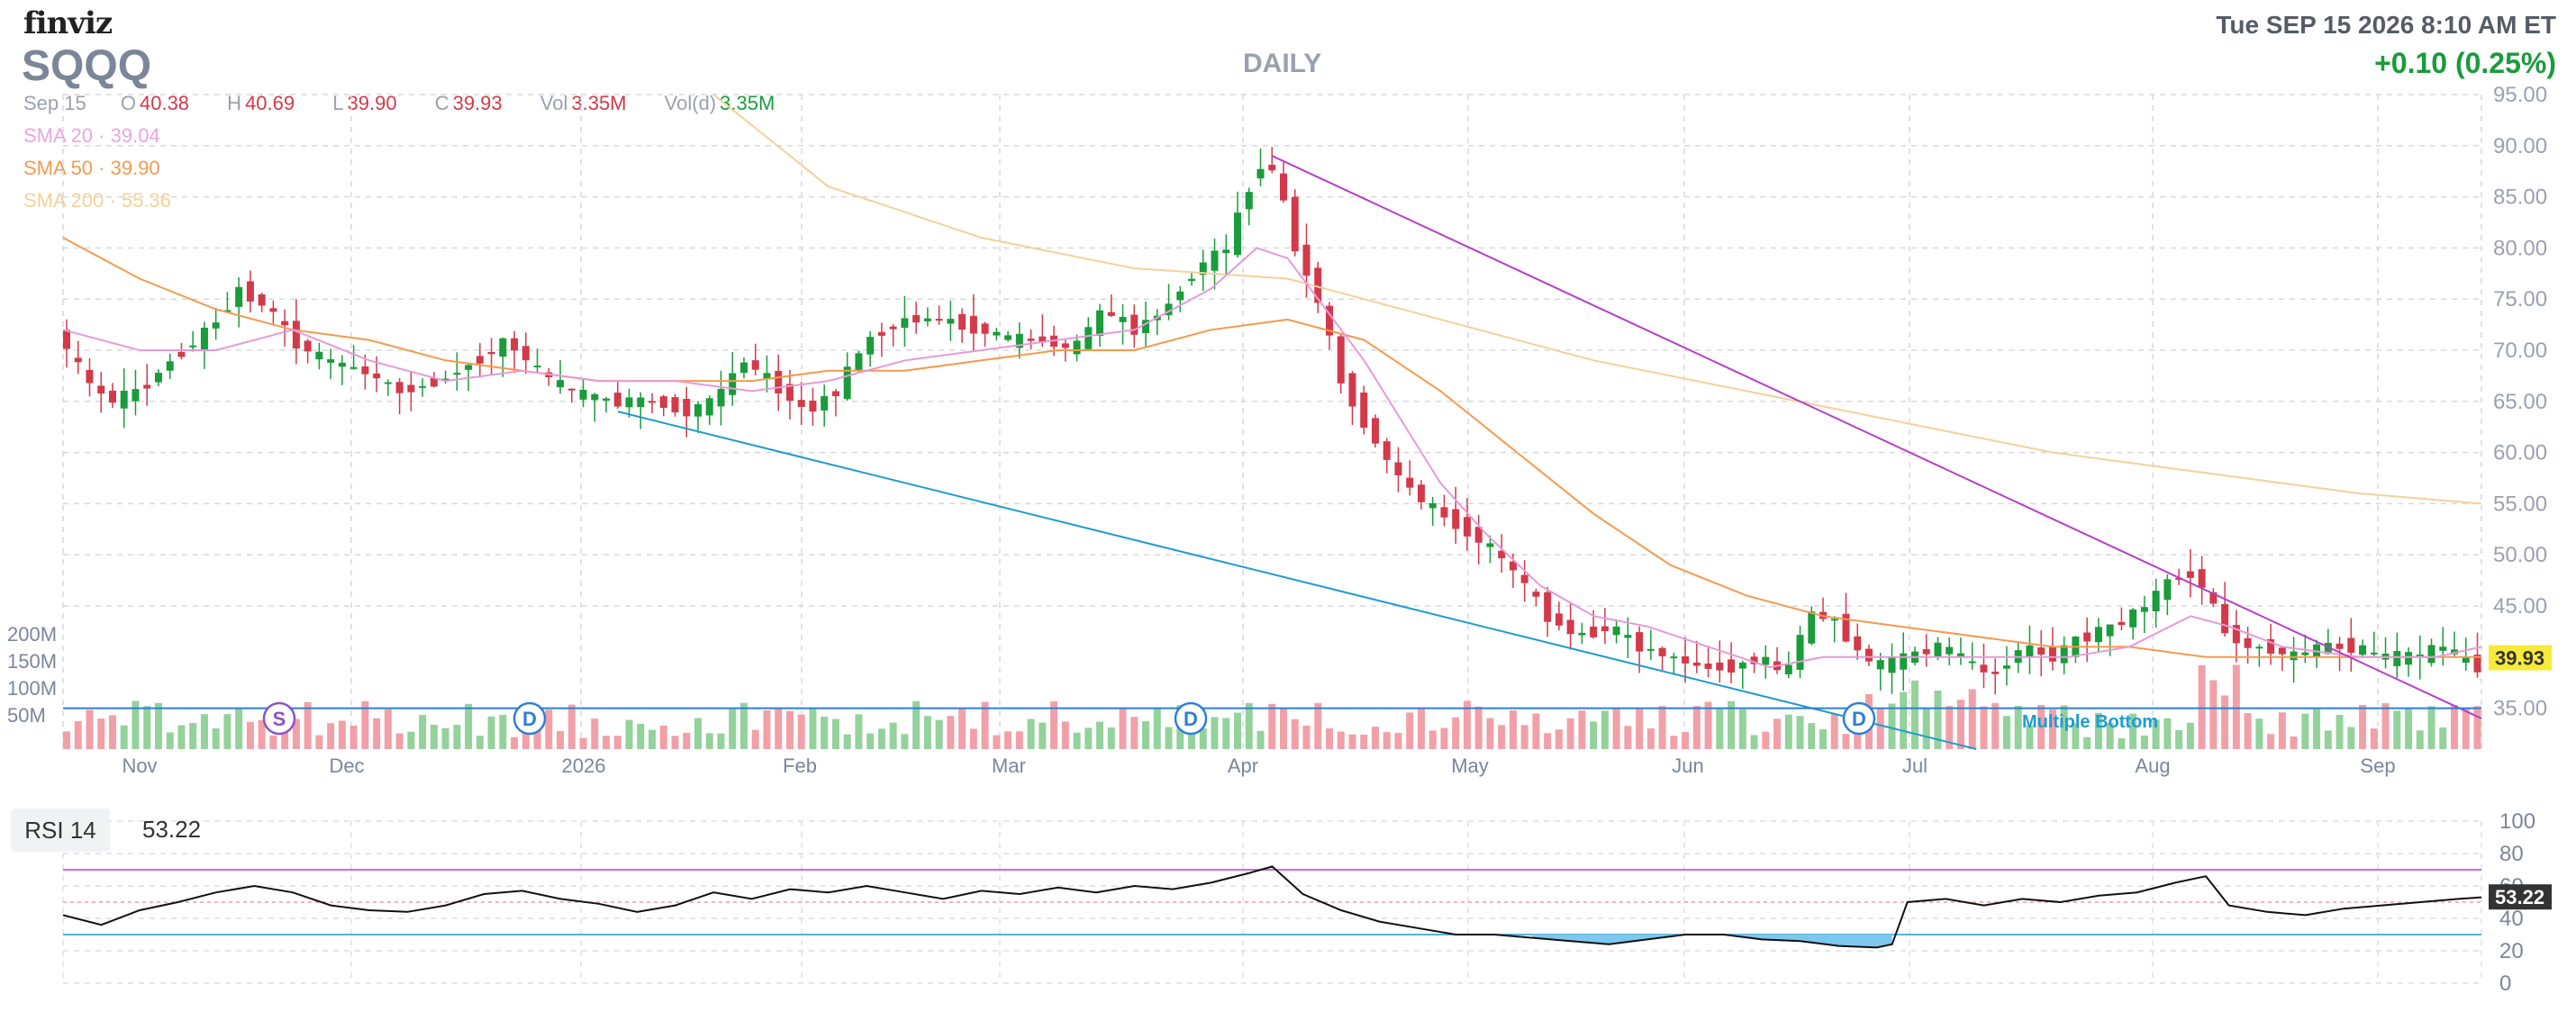  I want to click on x-axis-label: May, so click(1470, 765).